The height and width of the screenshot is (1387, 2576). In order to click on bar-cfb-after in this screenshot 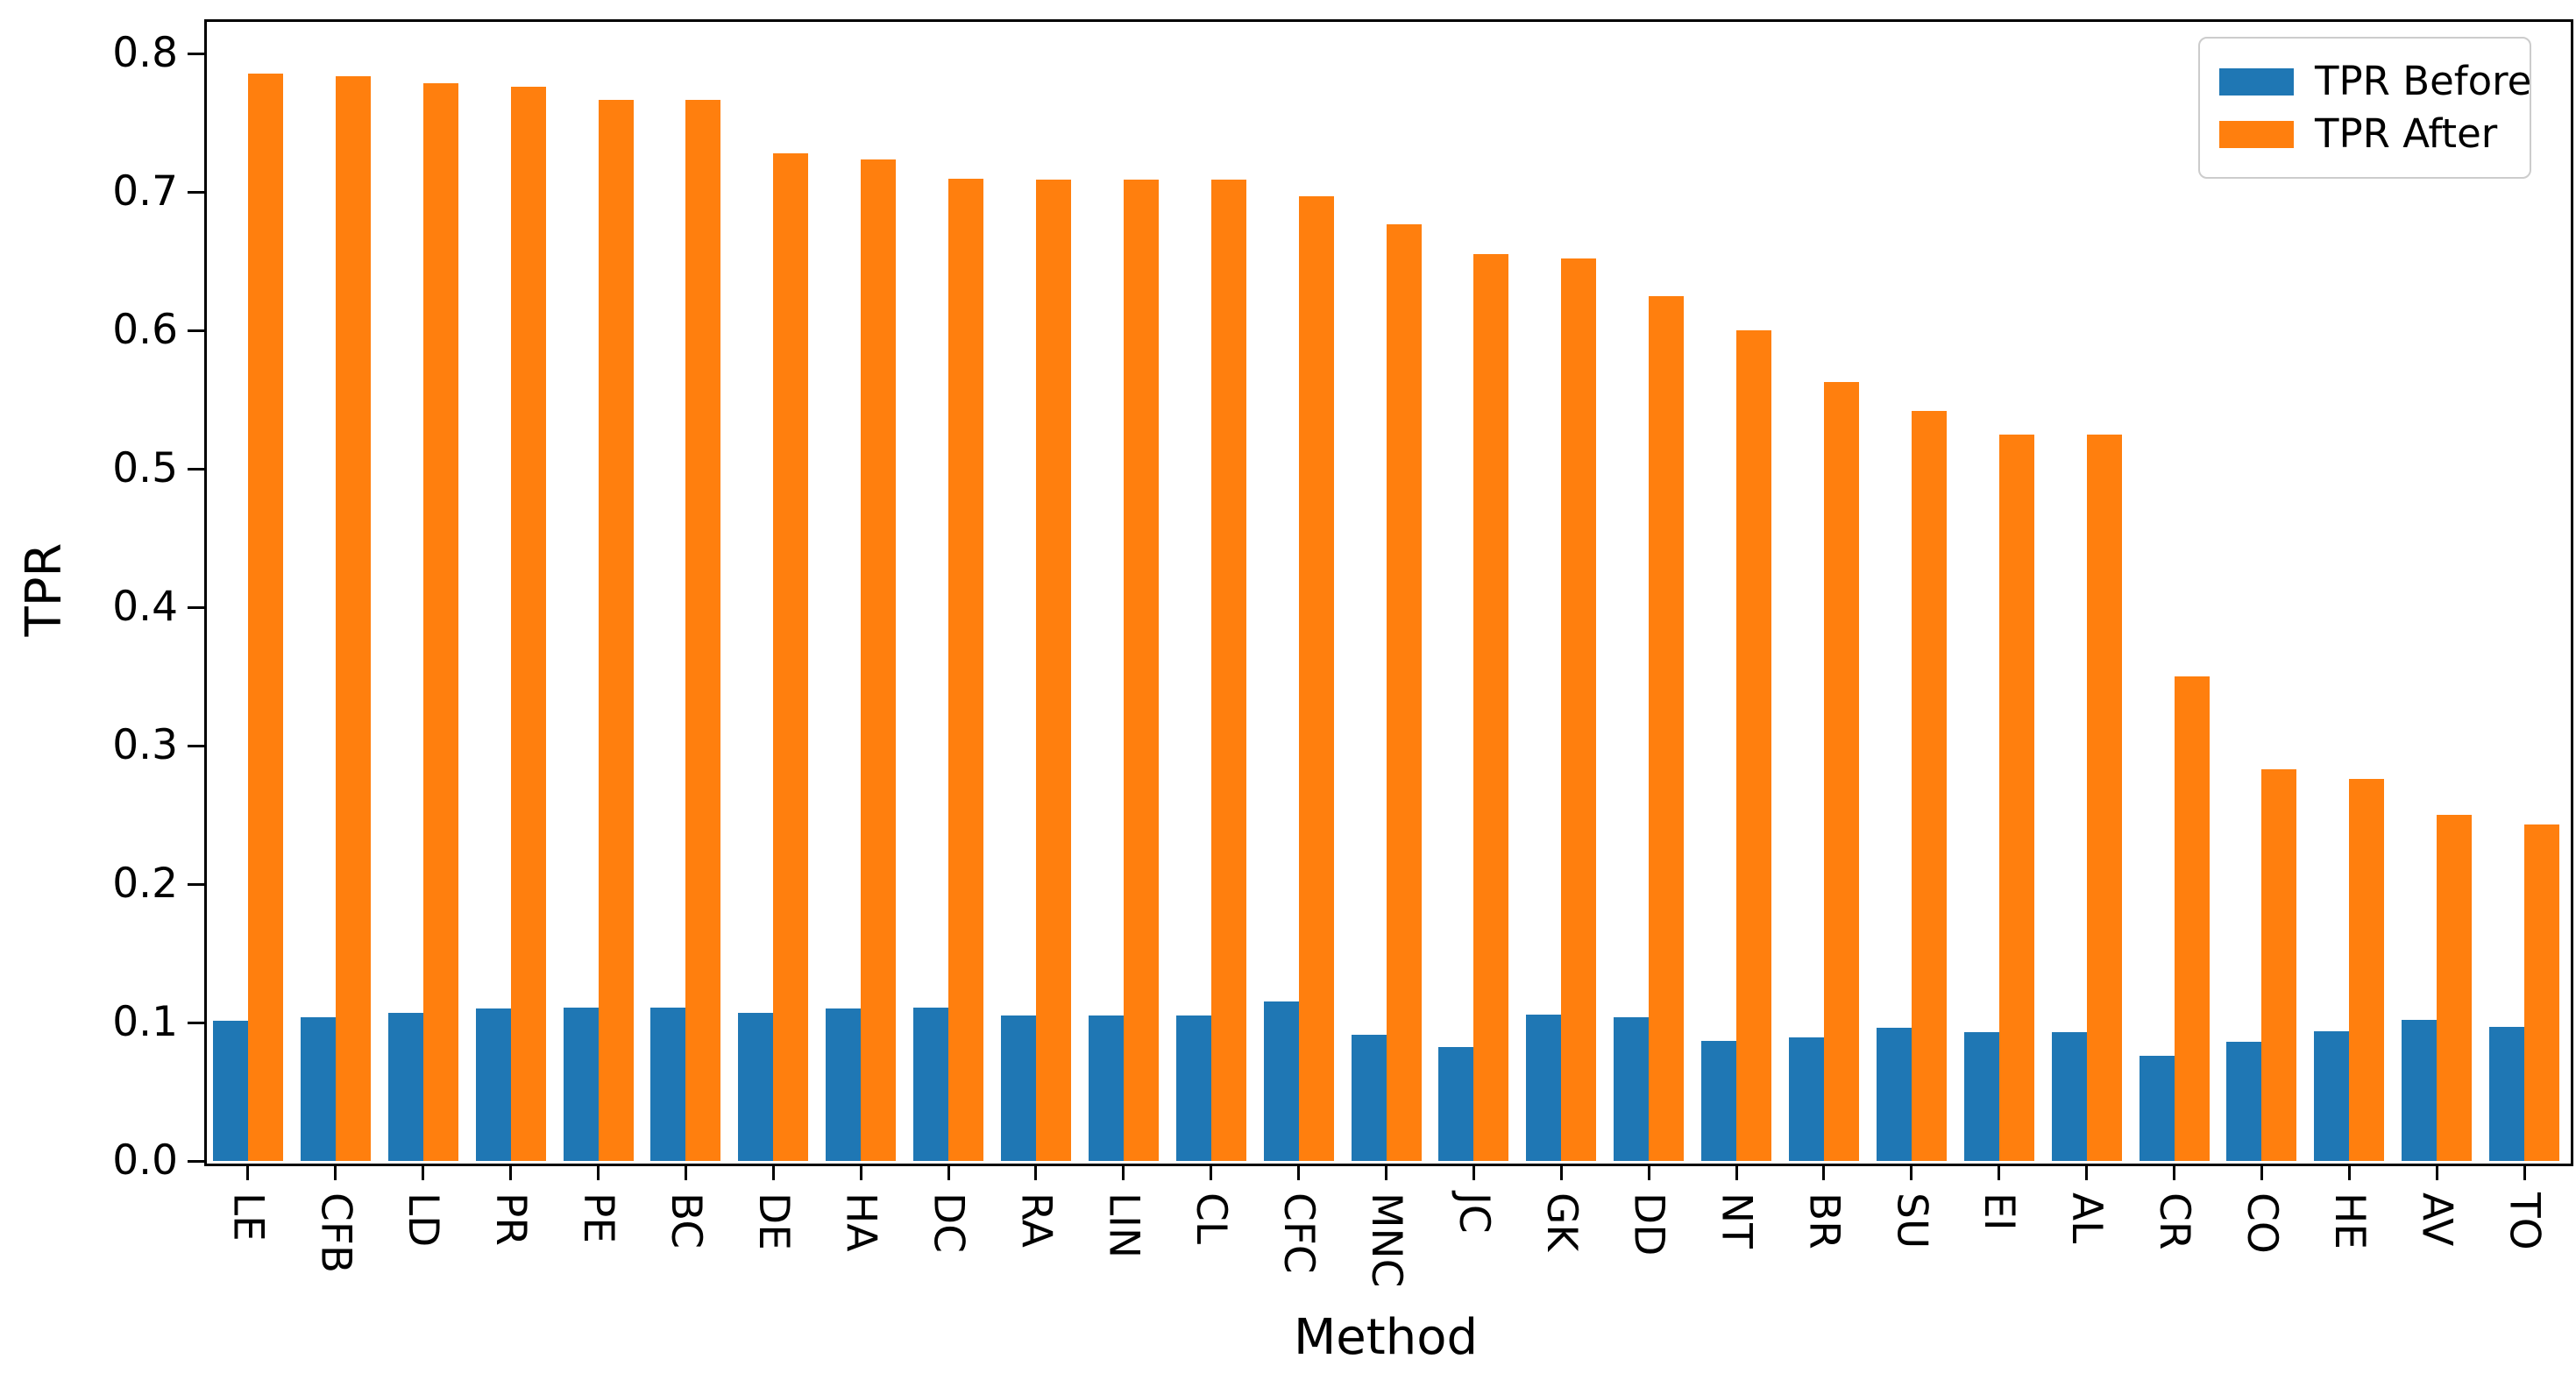, I will do `click(353, 618)`.